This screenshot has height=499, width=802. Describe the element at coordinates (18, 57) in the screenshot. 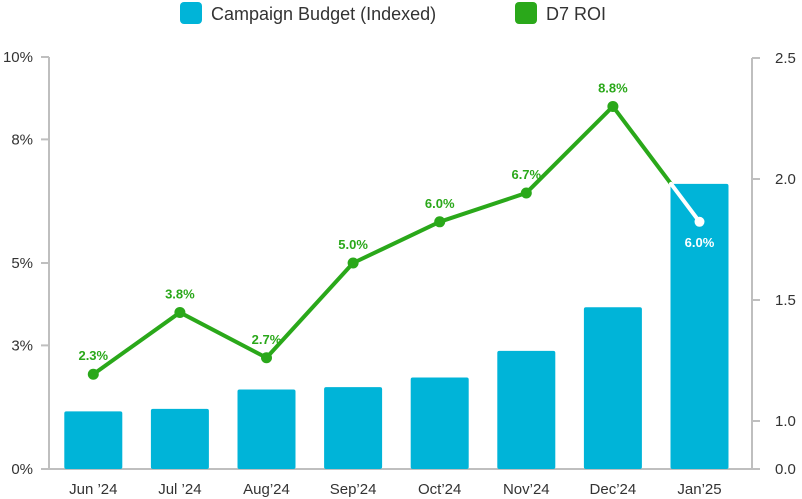

I see `left-tick-label: 10%` at that location.